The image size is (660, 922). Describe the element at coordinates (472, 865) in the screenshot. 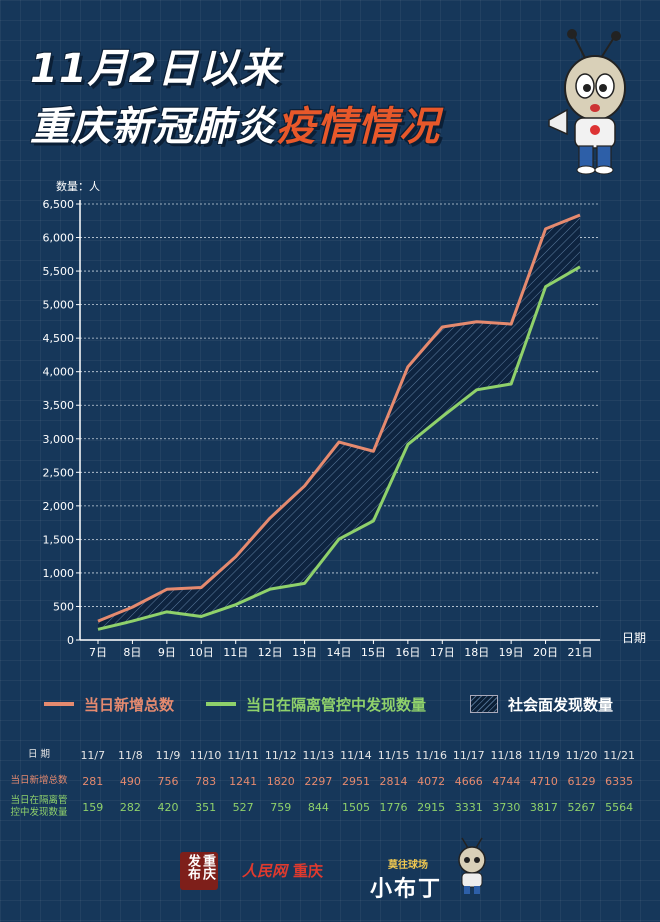

I see `mascot-small-icon` at that location.